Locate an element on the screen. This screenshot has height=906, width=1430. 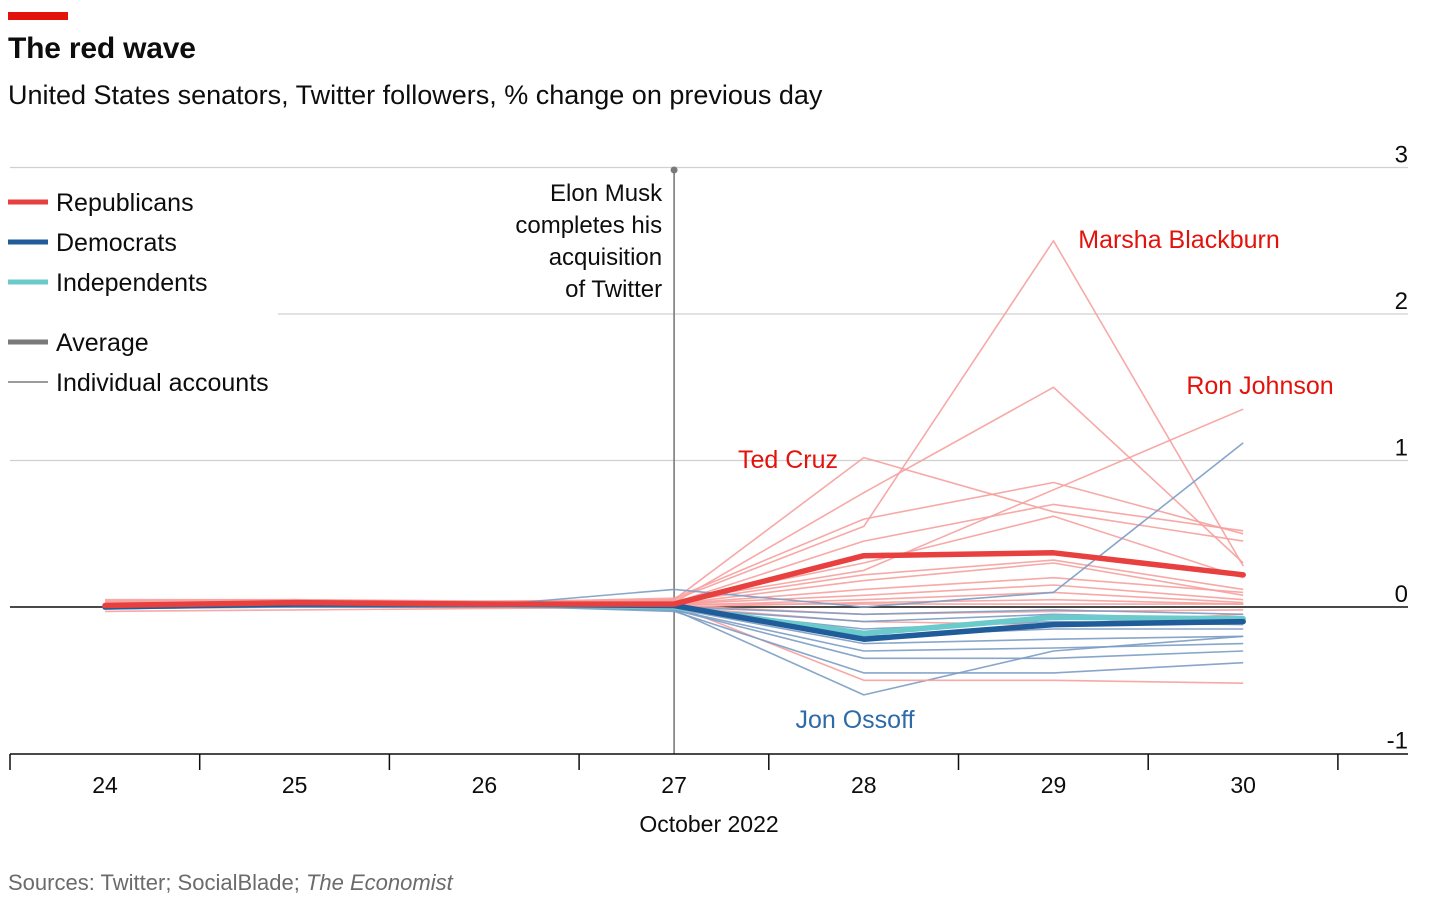
legend-item: Republicans is located at coordinates (101, 203).